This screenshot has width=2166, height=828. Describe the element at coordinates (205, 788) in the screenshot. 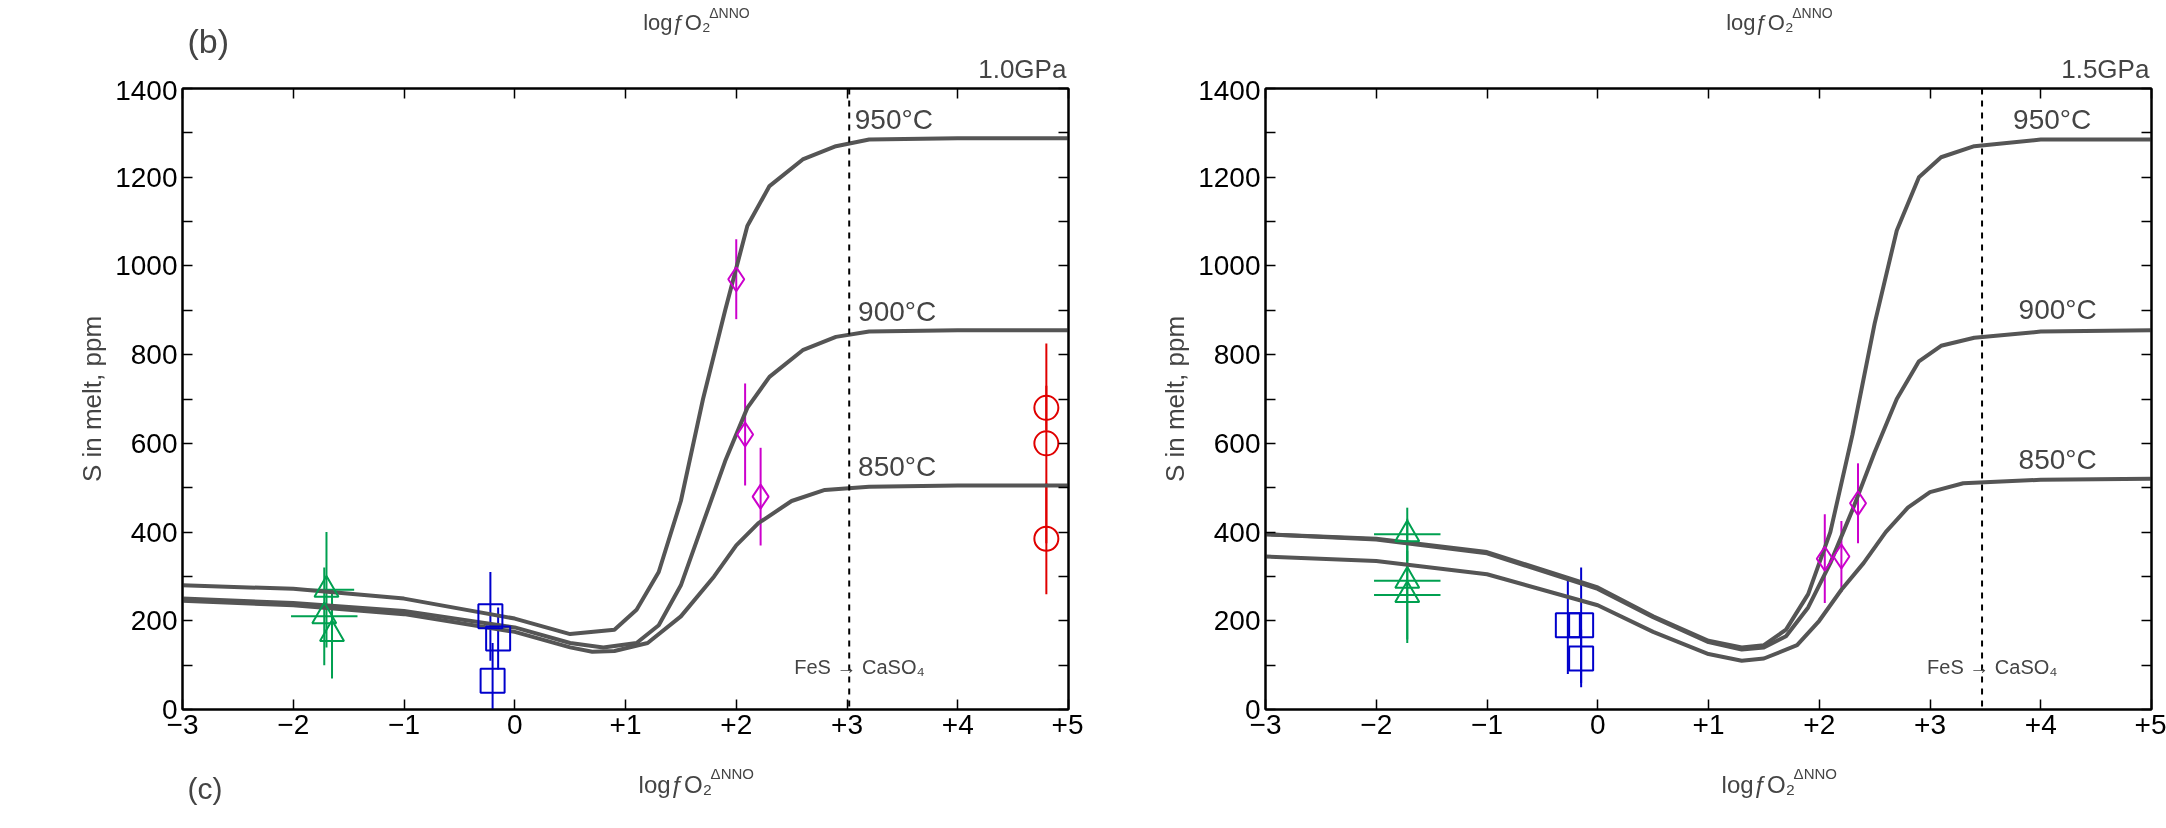

I see `text: (c)` at that location.